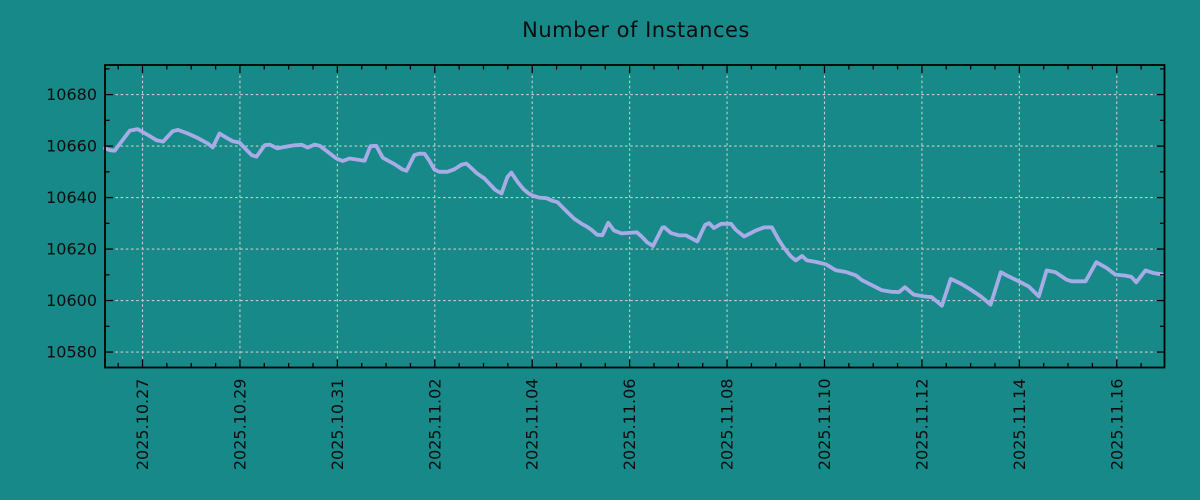 This screenshot has height=500, width=1200. I want to click on x-tick-label: 2025.11.16, so click(1116, 425).